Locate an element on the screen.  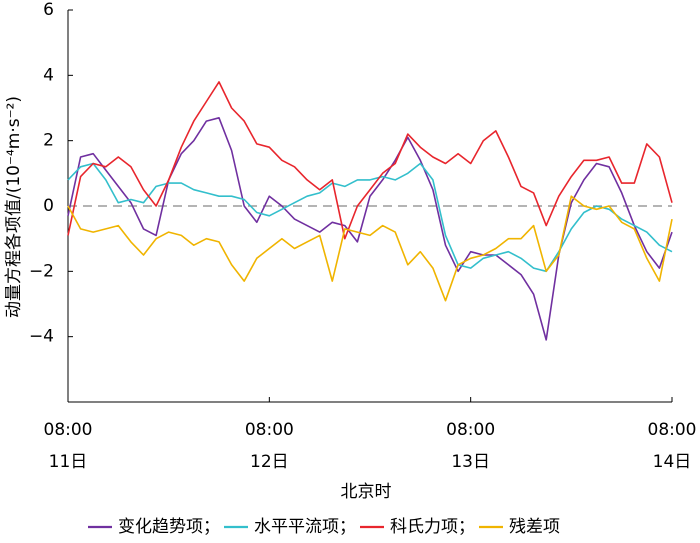
y-axis-label: 动量方程各项值/(10⁻⁴m·s⁻²) is located at coordinates (14, 207).